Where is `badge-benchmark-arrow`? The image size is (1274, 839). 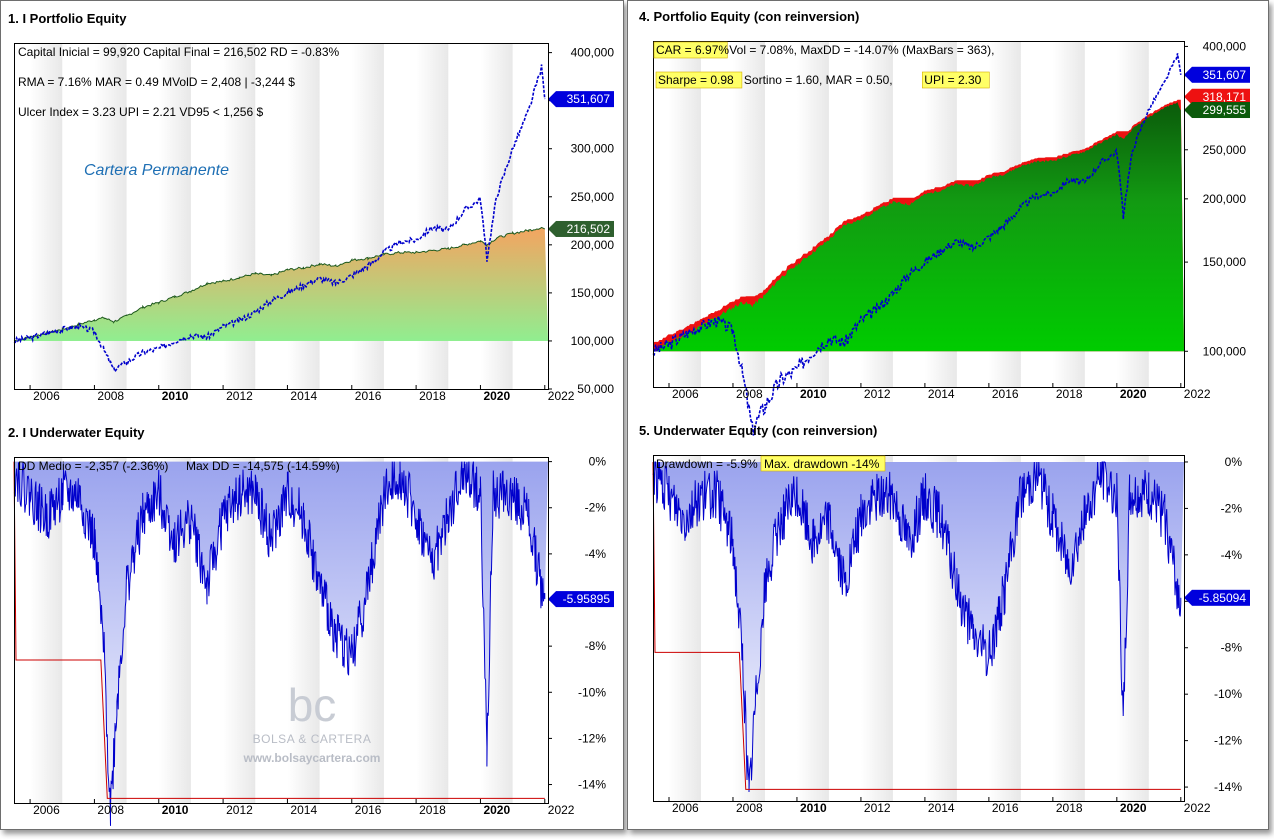 badge-benchmark-arrow is located at coordinates (1188, 74).